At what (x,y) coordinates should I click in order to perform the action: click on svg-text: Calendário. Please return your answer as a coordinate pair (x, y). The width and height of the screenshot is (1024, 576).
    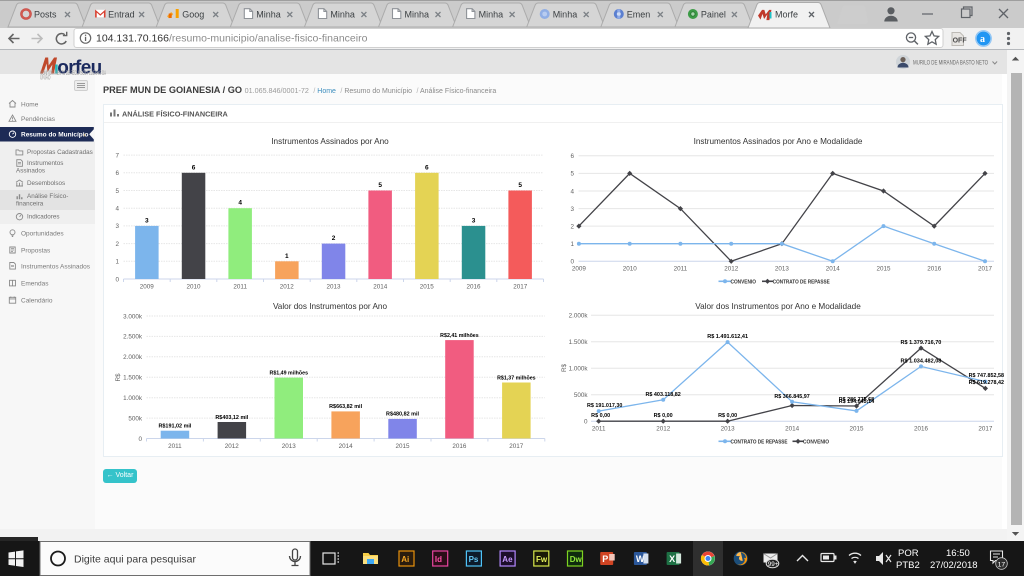
    Looking at the image, I should click on (37, 300).